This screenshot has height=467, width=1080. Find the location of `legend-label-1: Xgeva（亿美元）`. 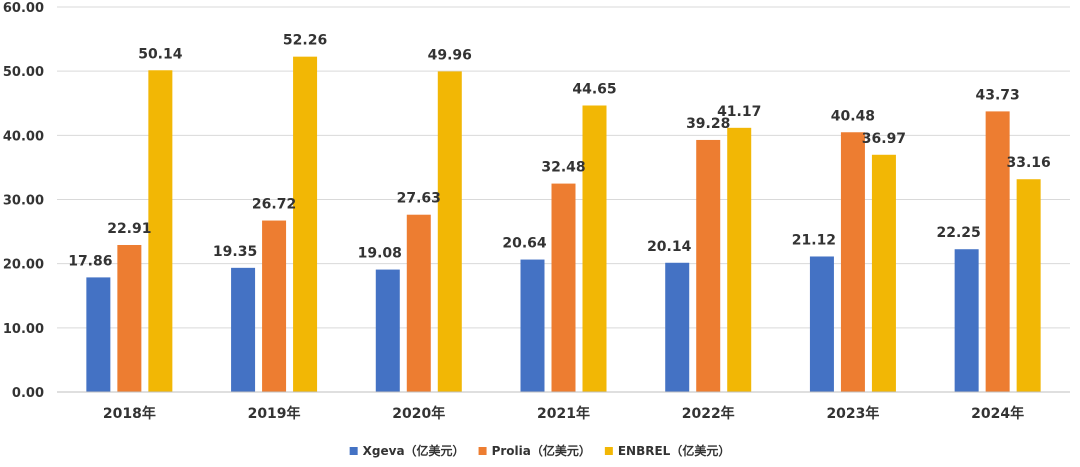

legend-label-1: Xgeva（亿美元） is located at coordinates (414, 450).